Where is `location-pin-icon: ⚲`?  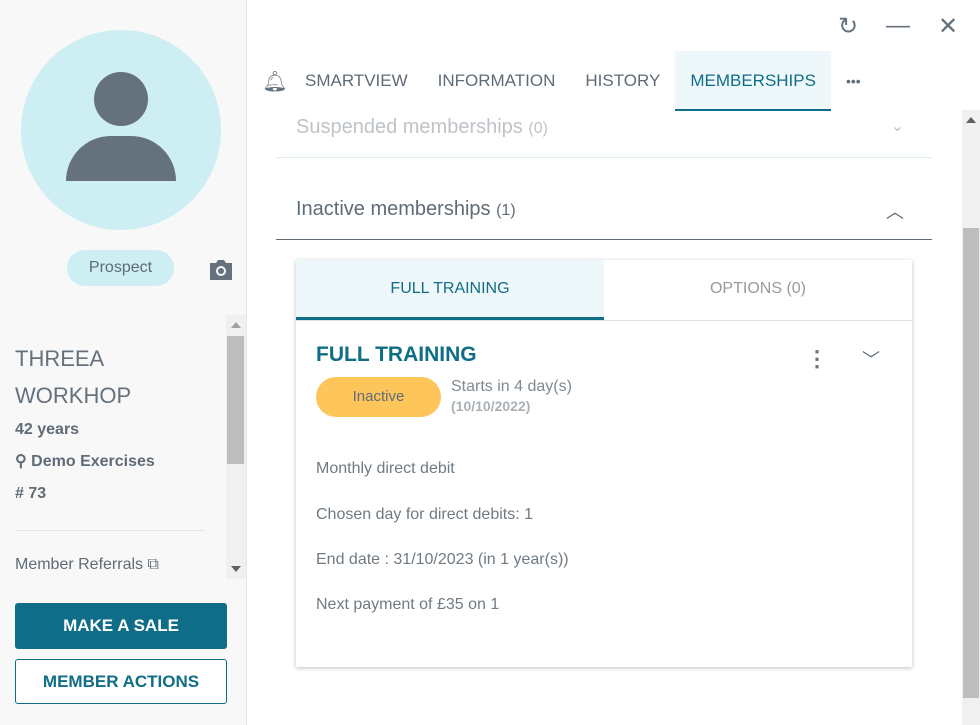
location-pin-icon: ⚲ is located at coordinates (21, 461).